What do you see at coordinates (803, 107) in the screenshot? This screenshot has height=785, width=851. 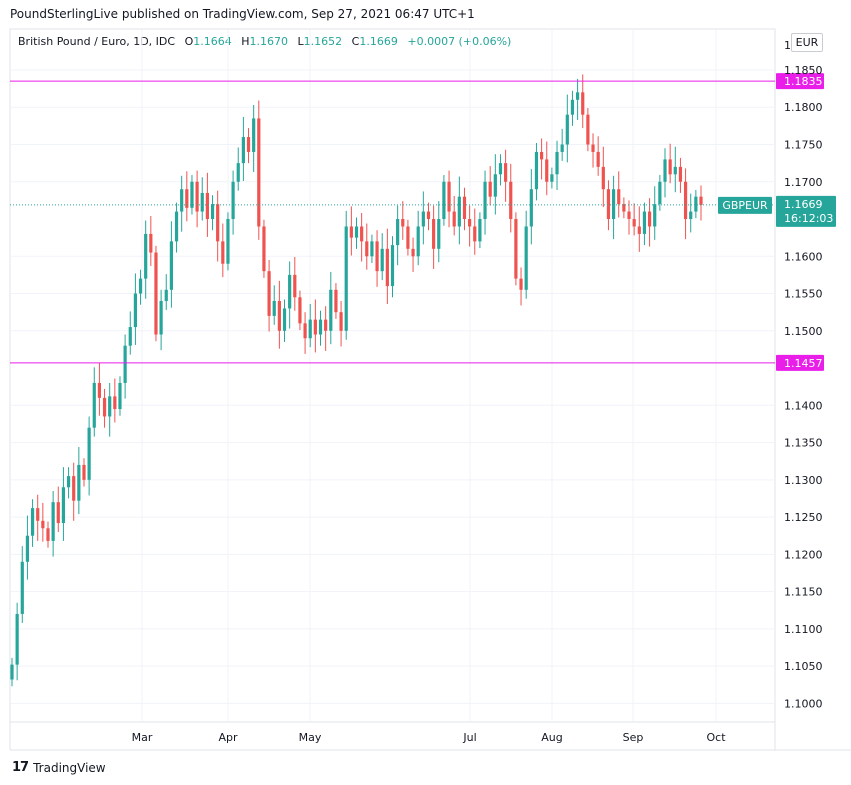 I see `price-tick-label: 1.1800` at bounding box center [803, 107].